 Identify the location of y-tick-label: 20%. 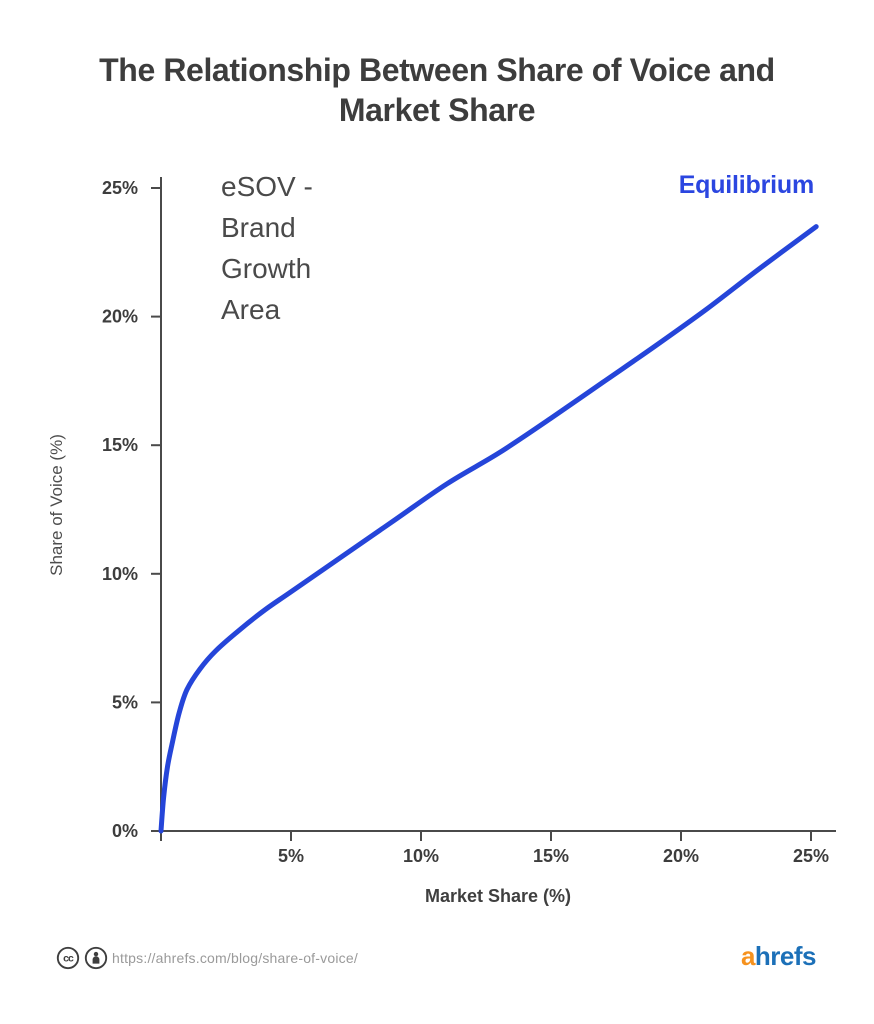
(120, 317).